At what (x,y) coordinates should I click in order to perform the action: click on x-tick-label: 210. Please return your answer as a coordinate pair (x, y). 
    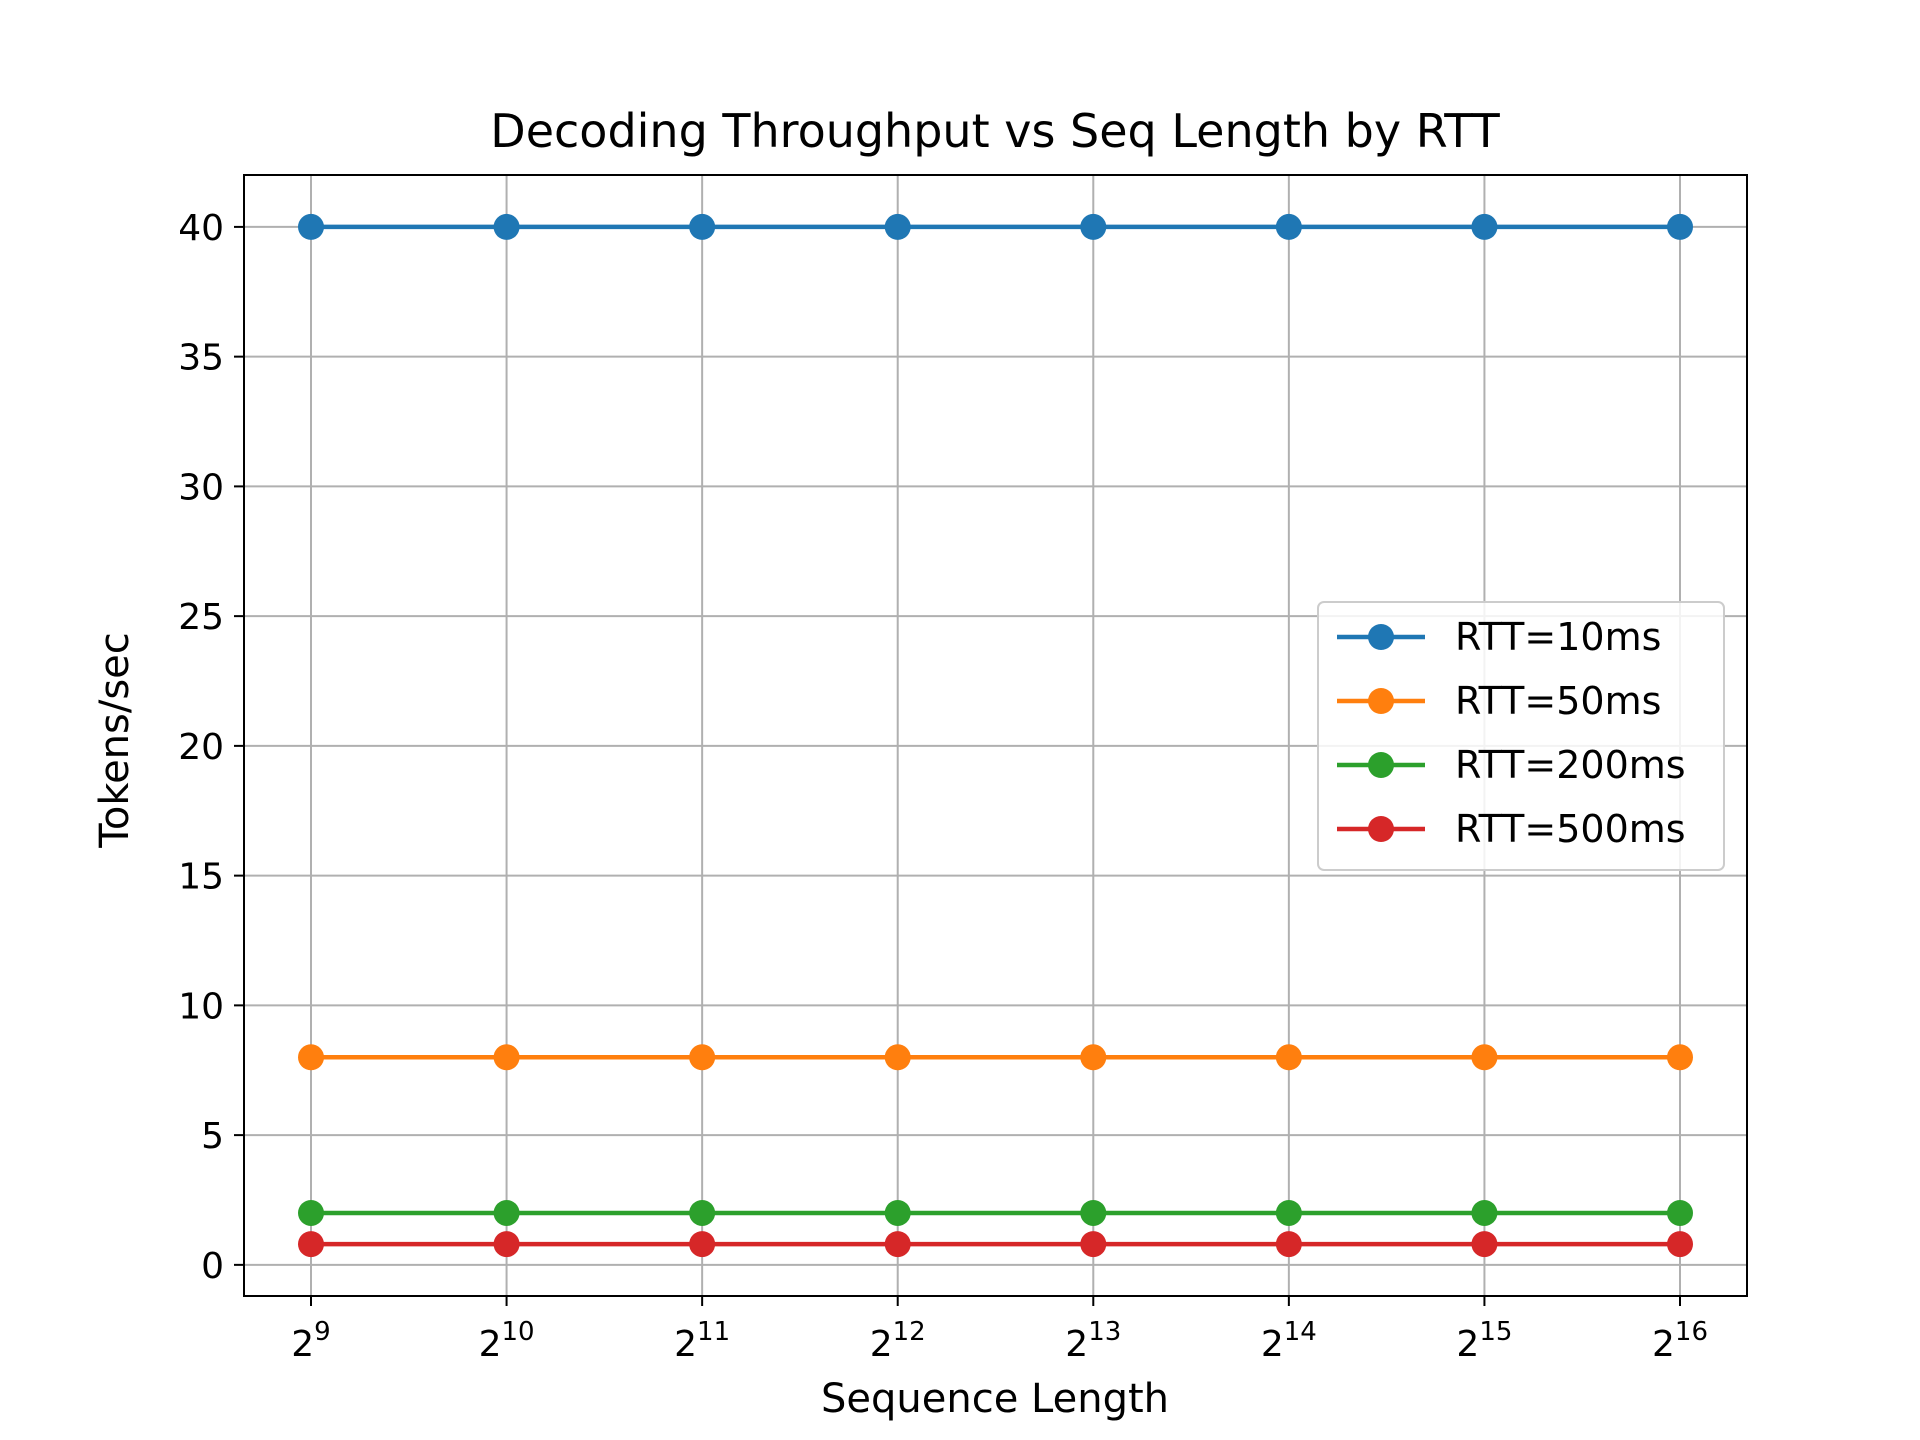
    Looking at the image, I should click on (507, 1341).